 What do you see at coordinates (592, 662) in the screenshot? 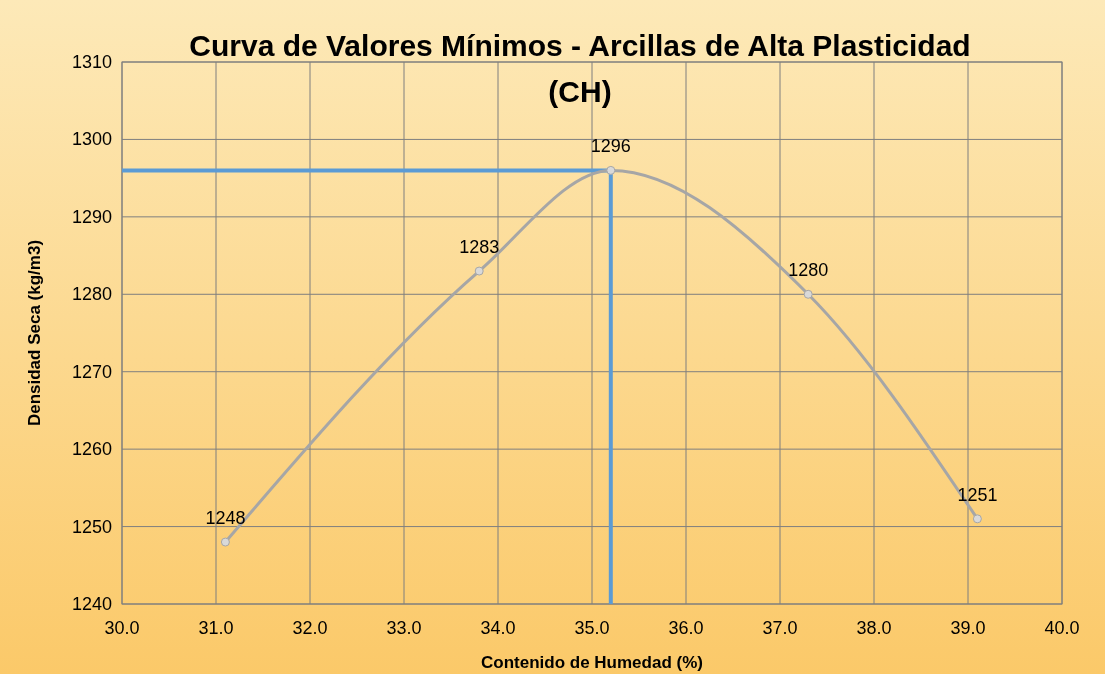
I see `x-axis-title: Contenido de Humedad (%)` at bounding box center [592, 662].